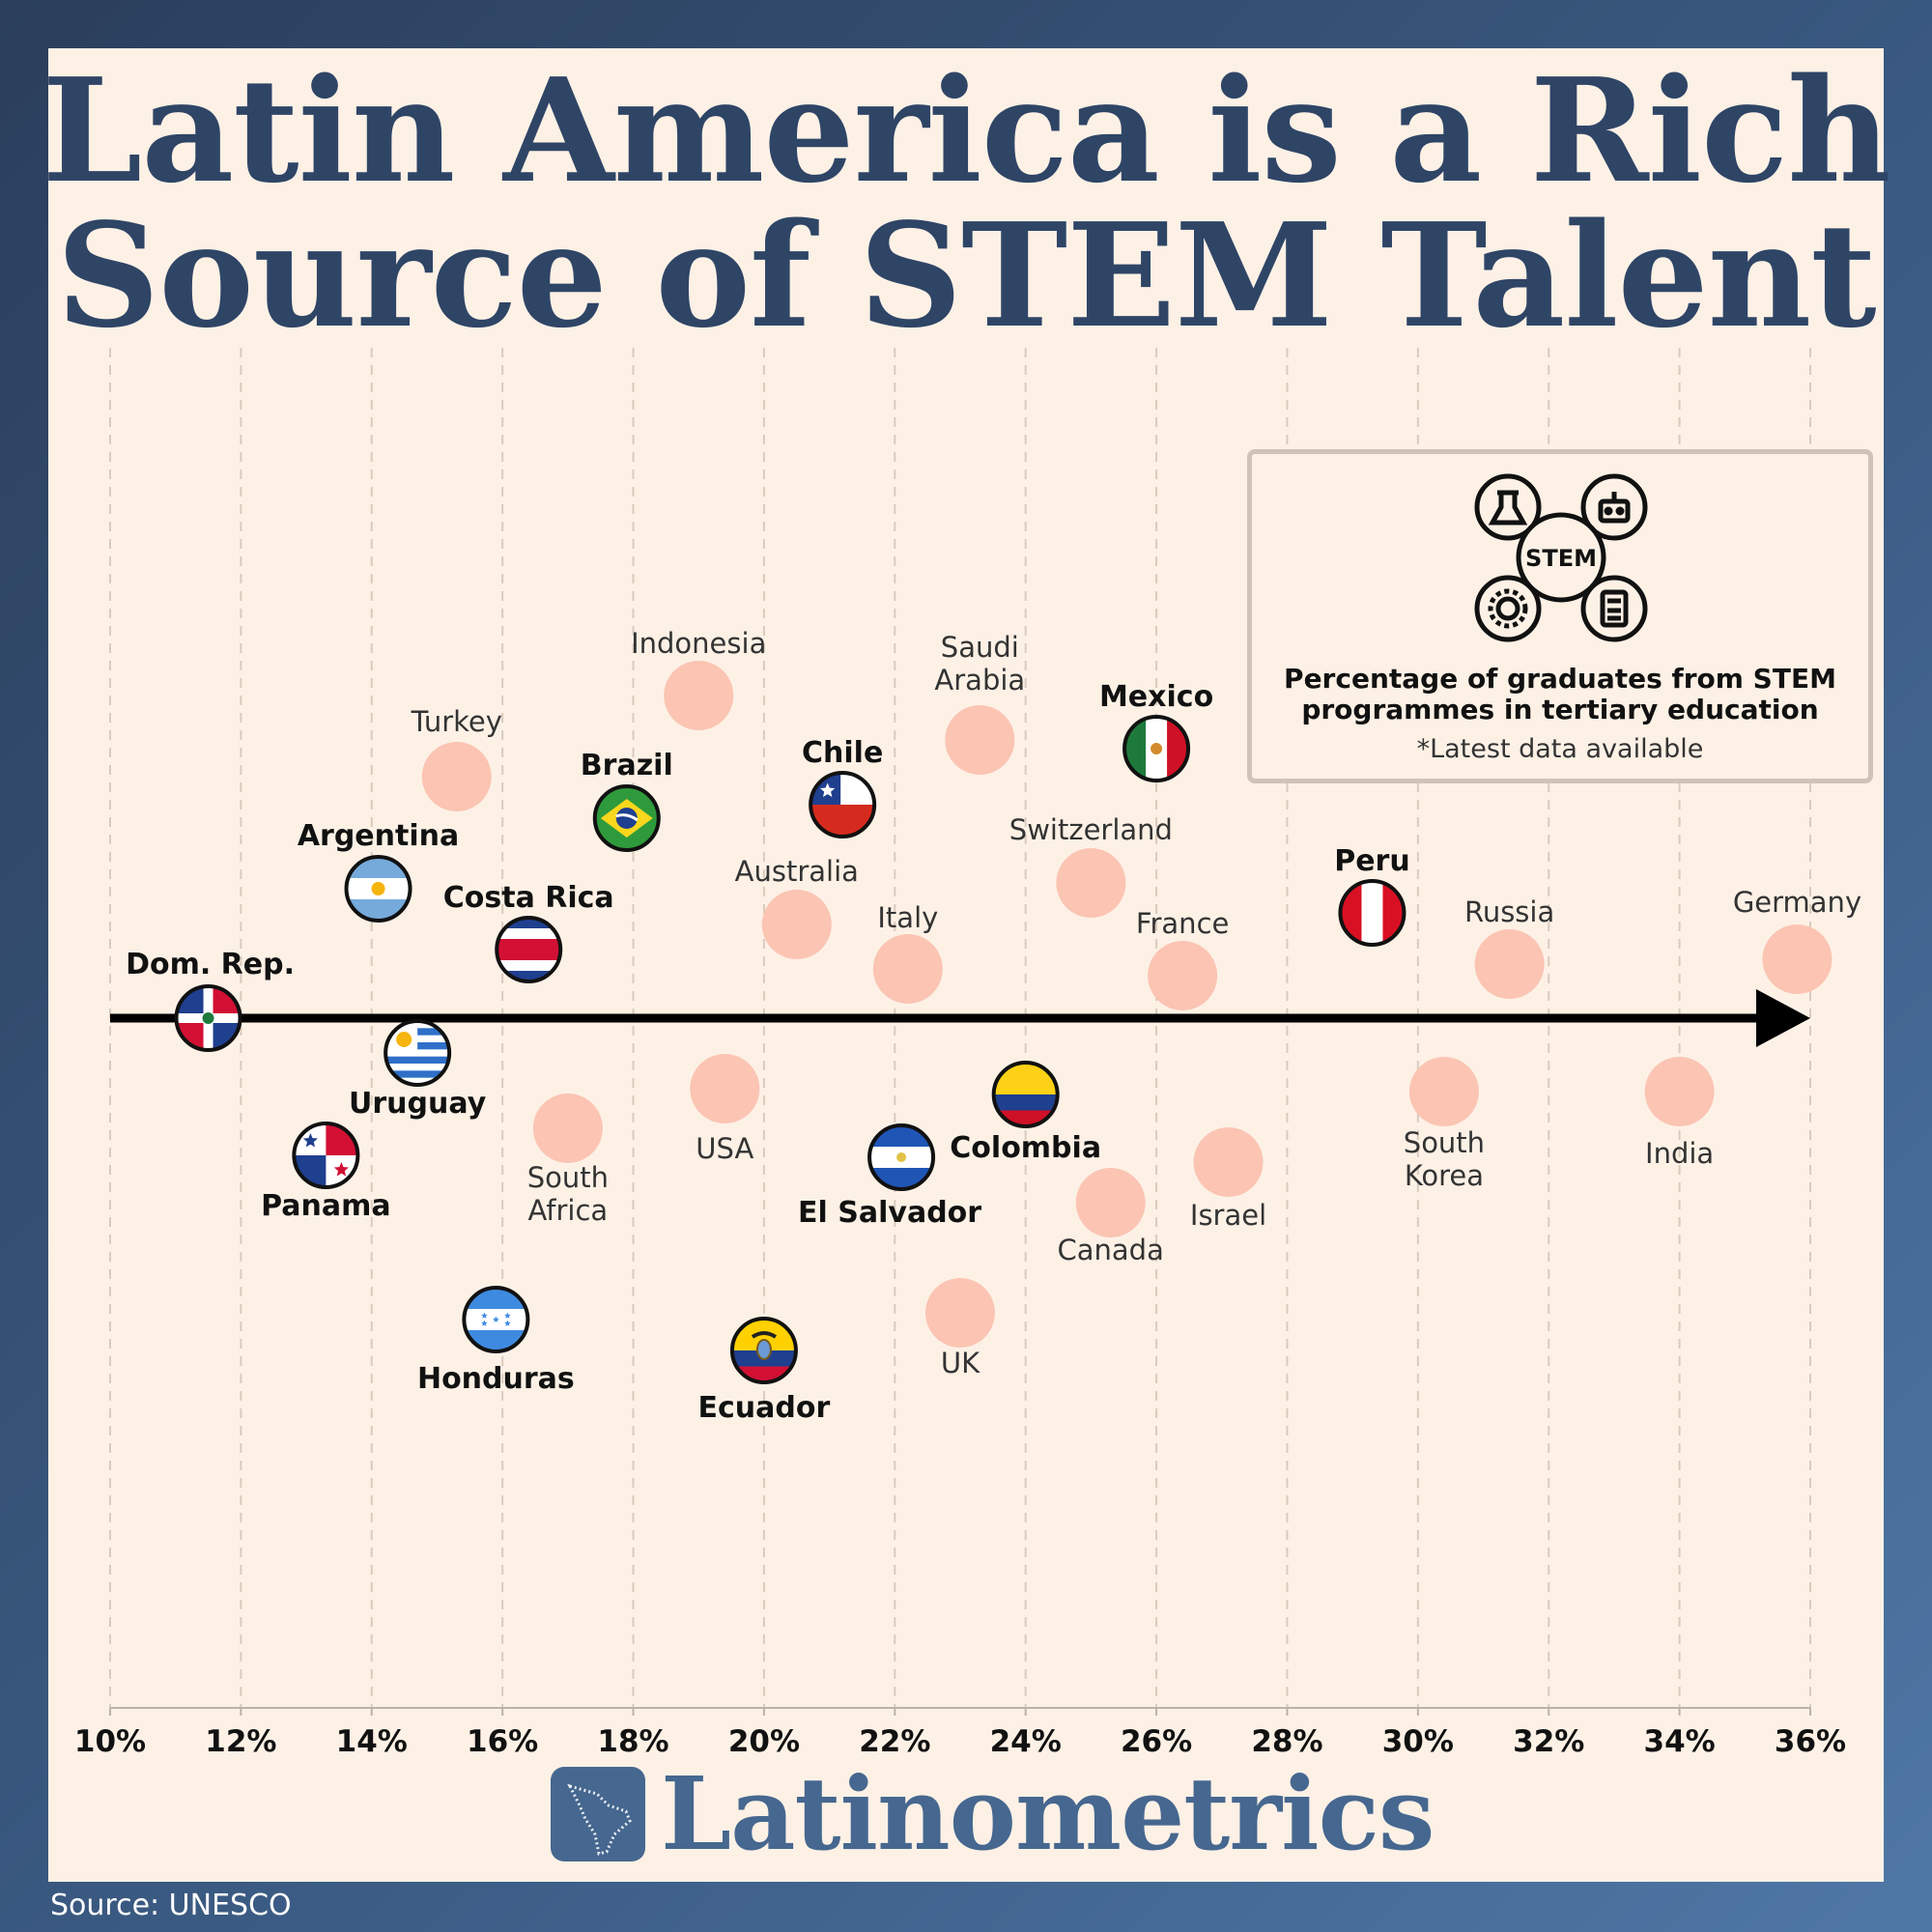 The width and height of the screenshot is (1932, 1932). What do you see at coordinates (1048, 1813) in the screenshot?
I see `brand-name: Latinometrics` at bounding box center [1048, 1813].